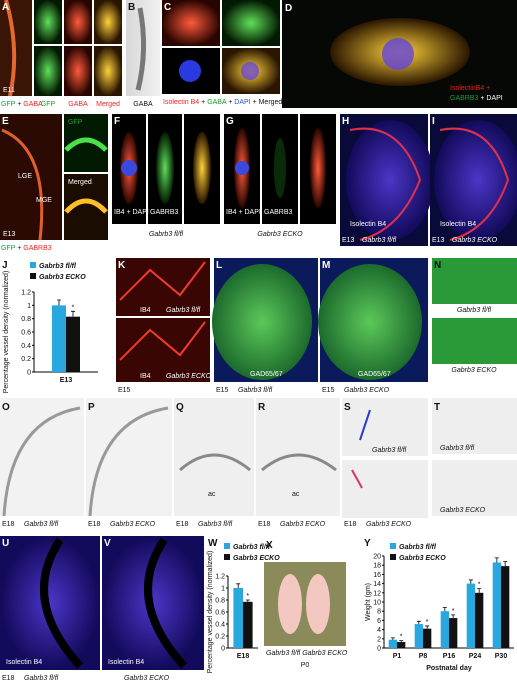  I want to click on x-tick-label: P24, so click(475, 656).